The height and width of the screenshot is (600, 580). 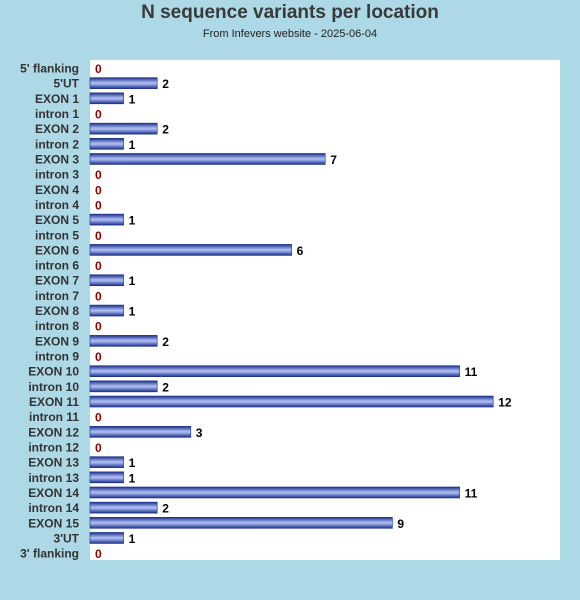 I want to click on category-label: EXON 6, so click(x=57, y=250).